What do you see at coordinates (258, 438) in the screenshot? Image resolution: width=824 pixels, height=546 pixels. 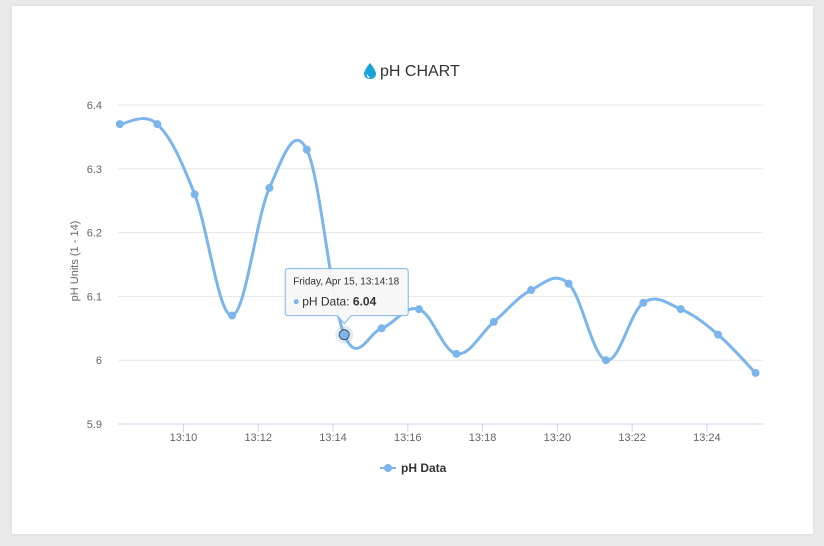 I see `x-tick-label: 13:12` at bounding box center [258, 438].